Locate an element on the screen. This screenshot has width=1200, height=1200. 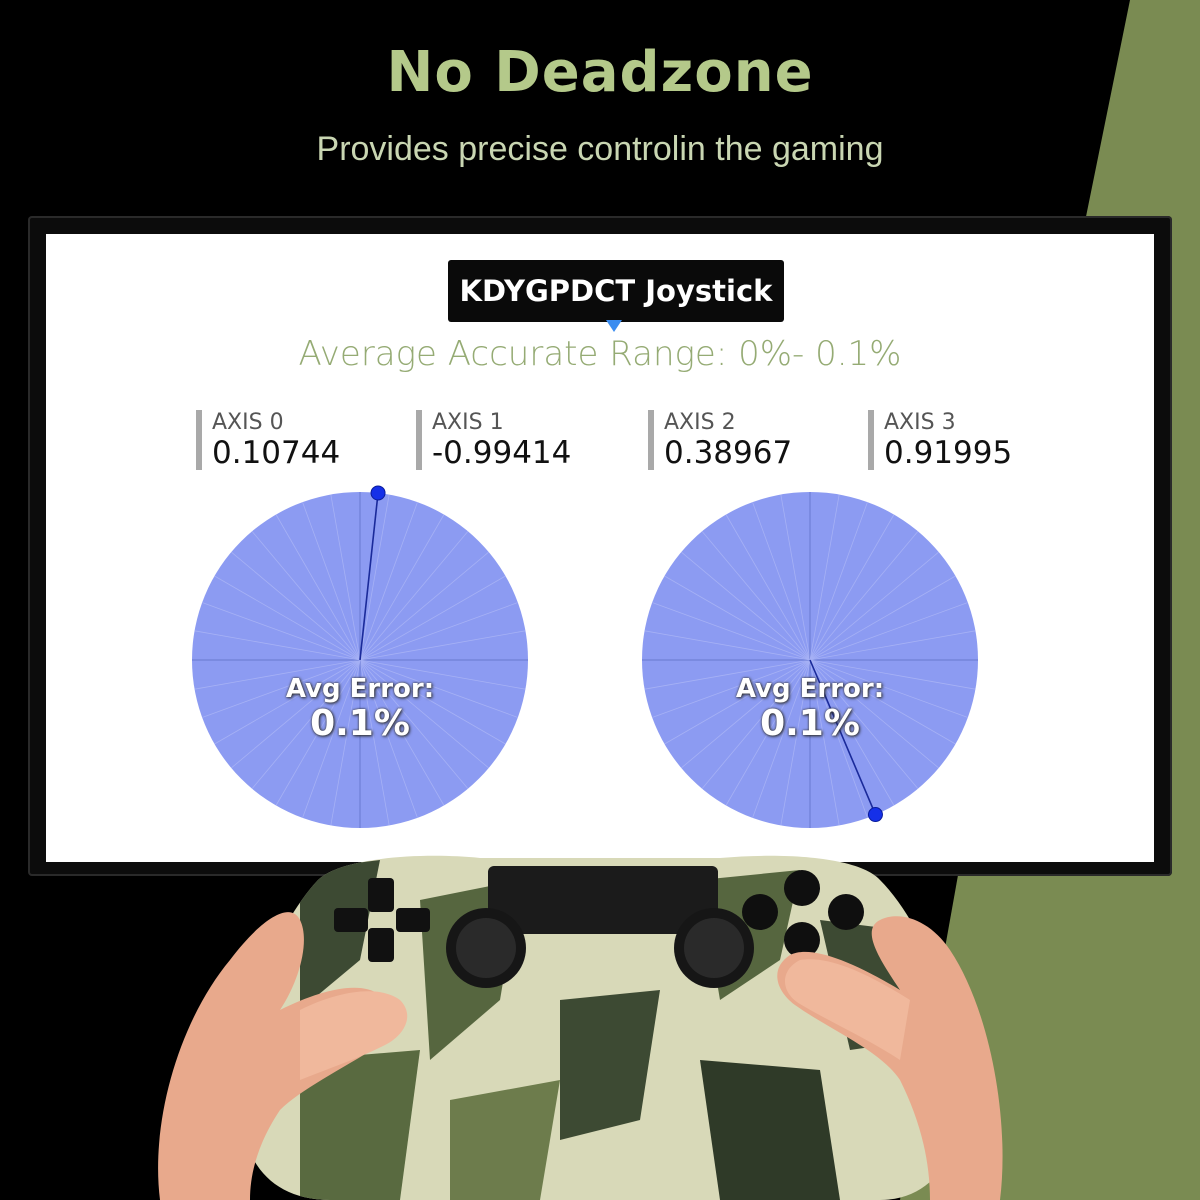
axis-label: AXIS 3 is located at coordinates (920, 422).